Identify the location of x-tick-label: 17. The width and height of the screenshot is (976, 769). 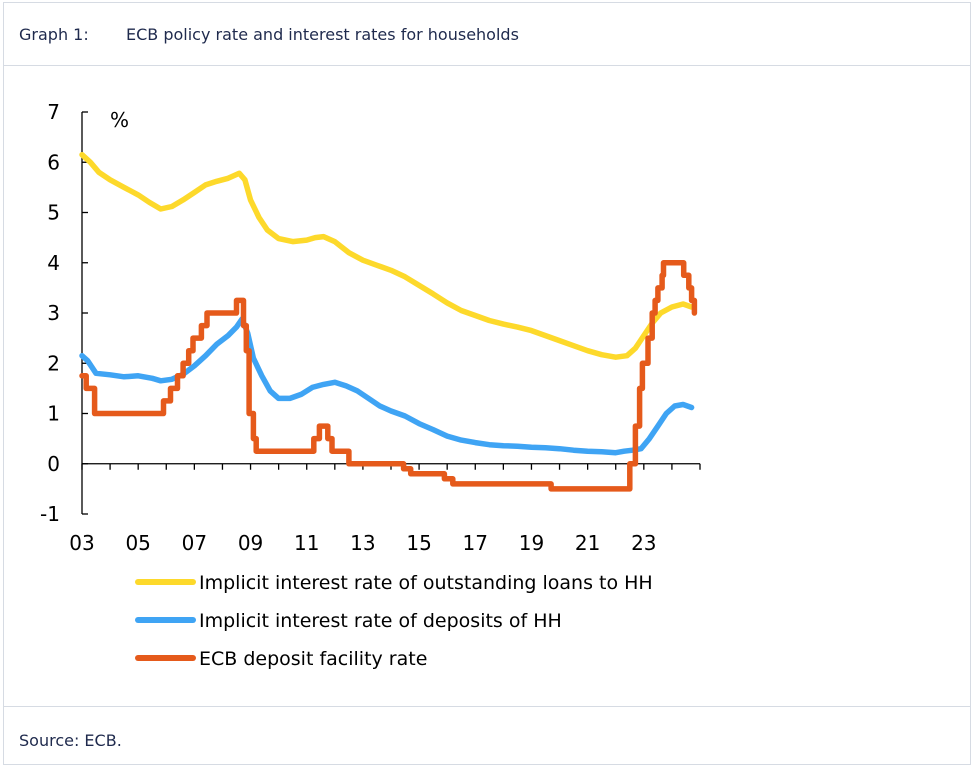
(475, 543).